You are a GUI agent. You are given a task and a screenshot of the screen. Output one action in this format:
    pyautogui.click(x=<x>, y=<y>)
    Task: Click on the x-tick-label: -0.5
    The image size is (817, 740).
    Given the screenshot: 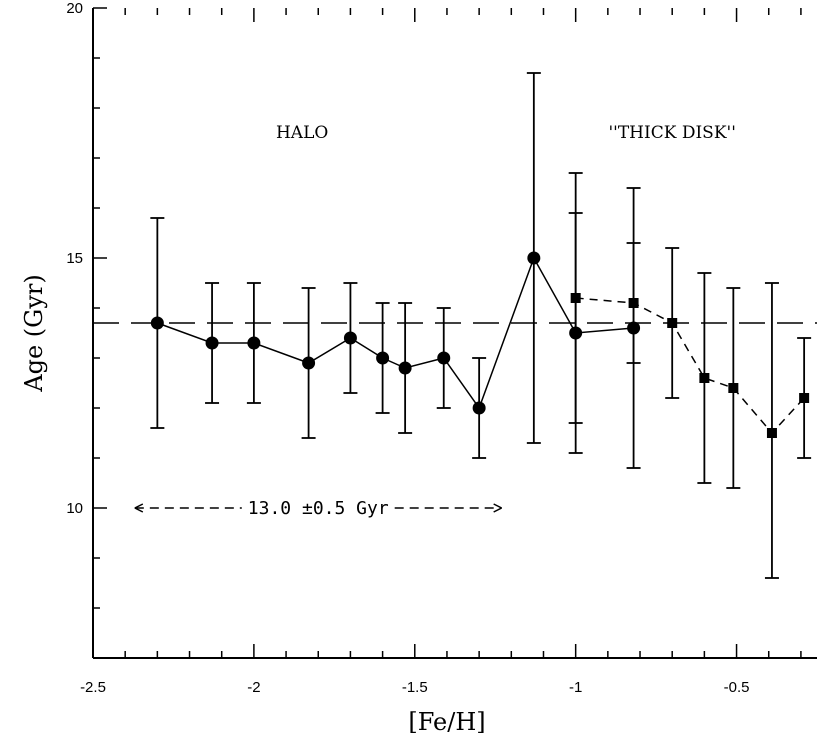 What is the action you would take?
    pyautogui.click(x=737, y=687)
    